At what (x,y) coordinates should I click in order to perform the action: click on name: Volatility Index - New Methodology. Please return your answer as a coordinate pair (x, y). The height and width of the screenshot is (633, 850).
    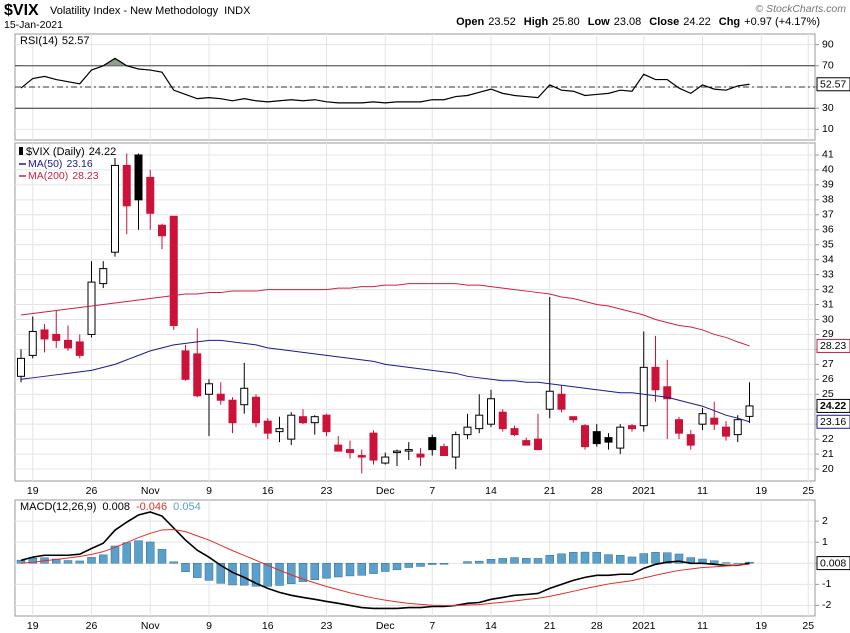
    Looking at the image, I should click on (134, 11).